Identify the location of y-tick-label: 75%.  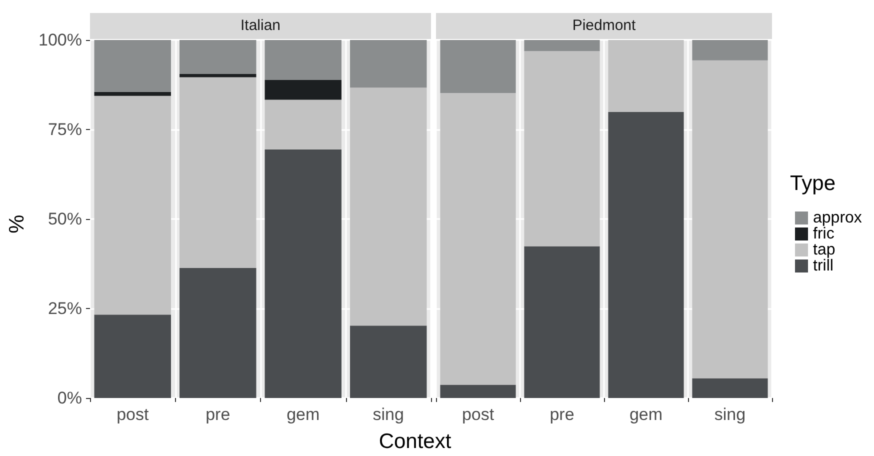
(65, 129).